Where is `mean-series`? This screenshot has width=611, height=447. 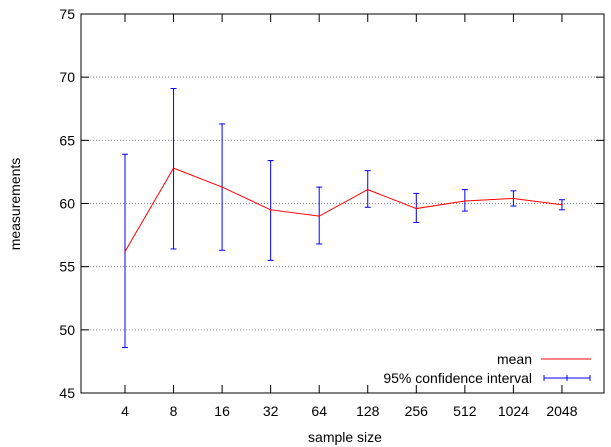 mean-series is located at coordinates (343, 210).